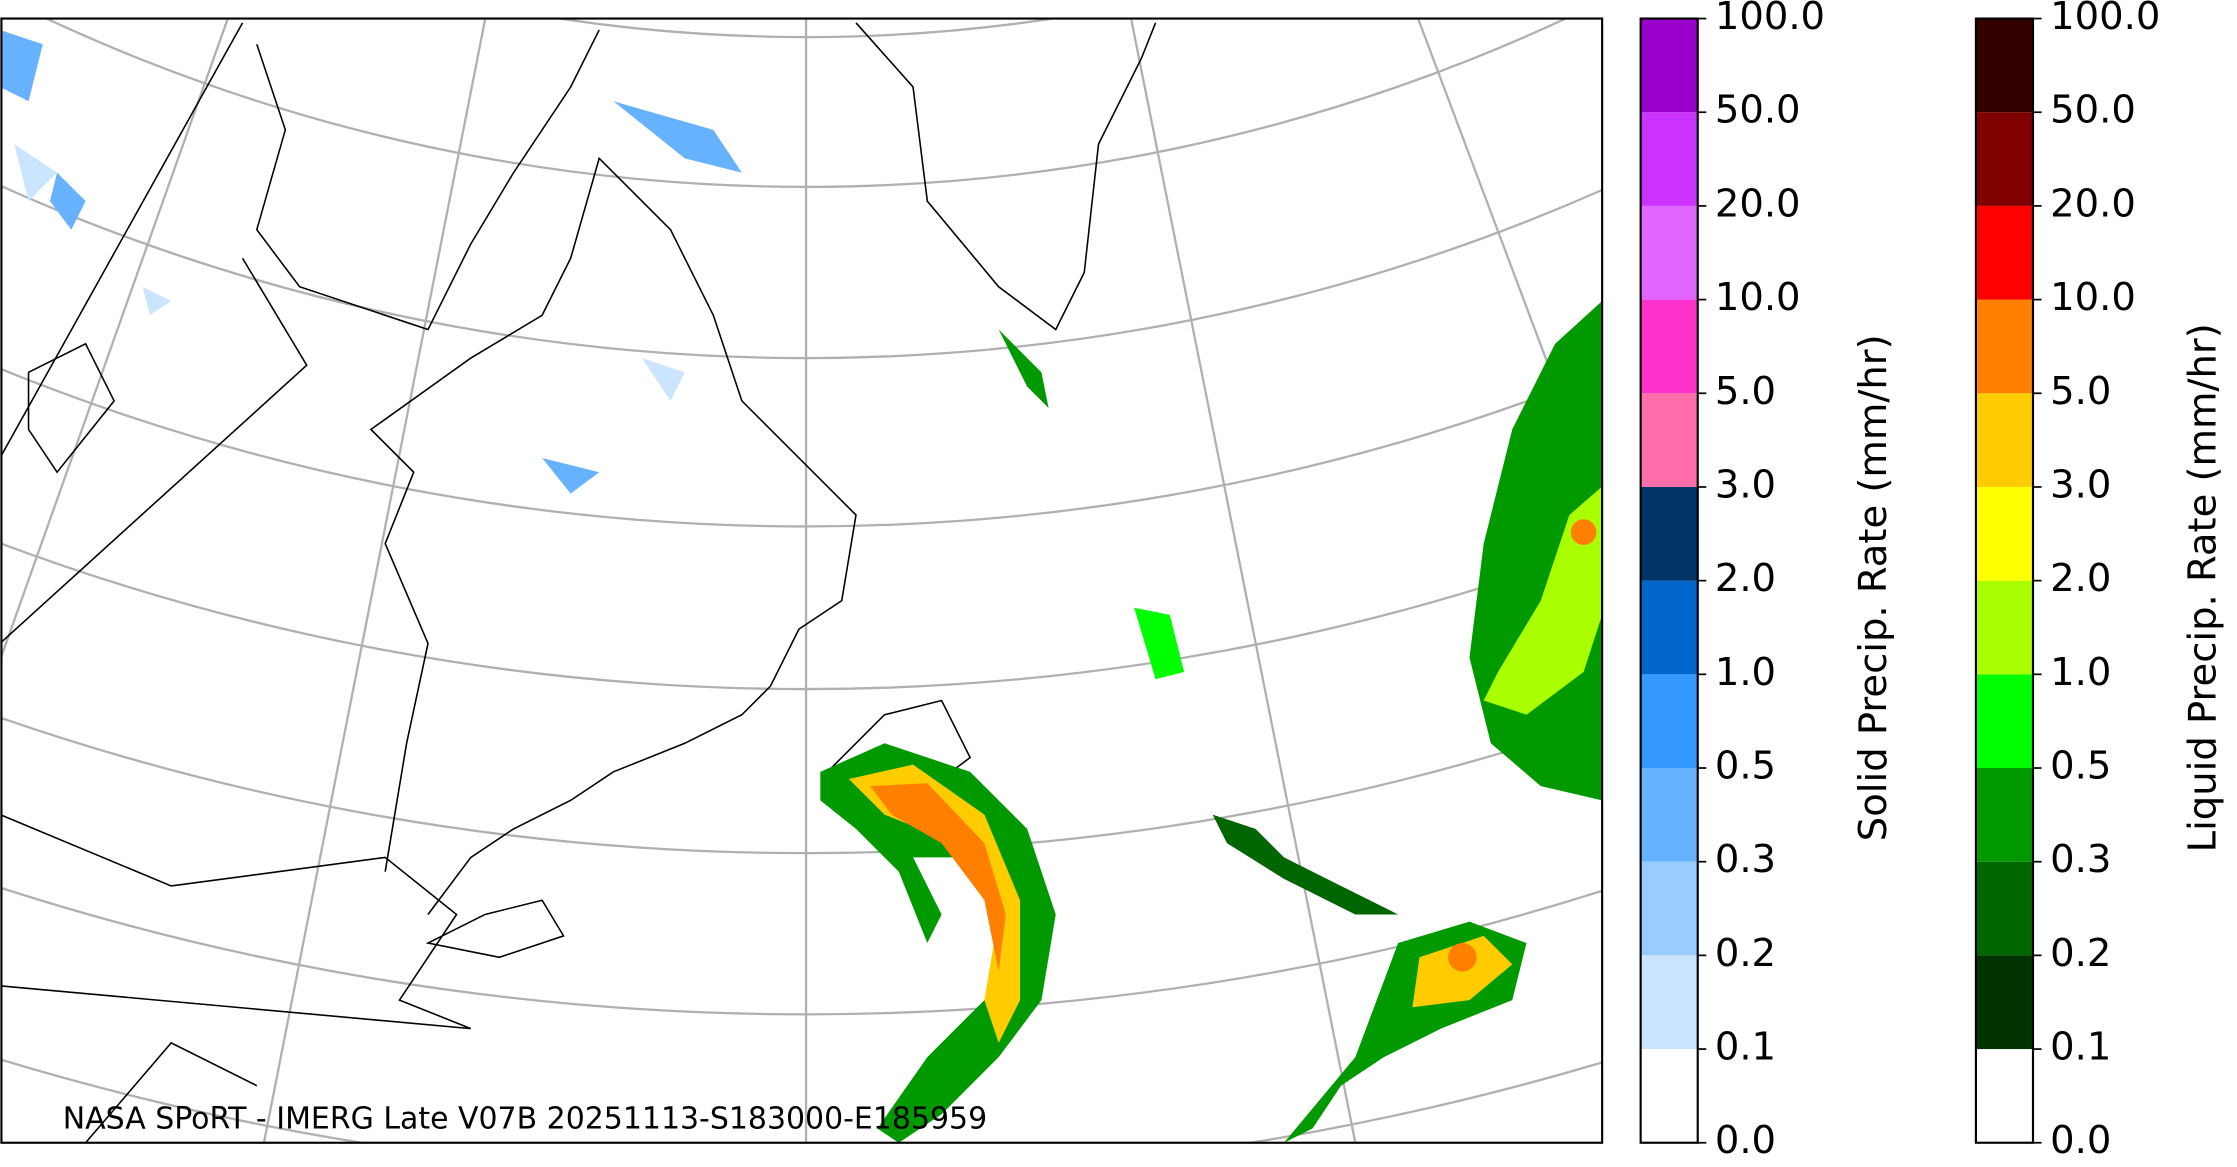 The image size is (2237, 1167). Describe the element at coordinates (2203, 587) in the screenshot. I see `colorbar-label: Liquid Precip. Rate (mm/hr)` at that location.